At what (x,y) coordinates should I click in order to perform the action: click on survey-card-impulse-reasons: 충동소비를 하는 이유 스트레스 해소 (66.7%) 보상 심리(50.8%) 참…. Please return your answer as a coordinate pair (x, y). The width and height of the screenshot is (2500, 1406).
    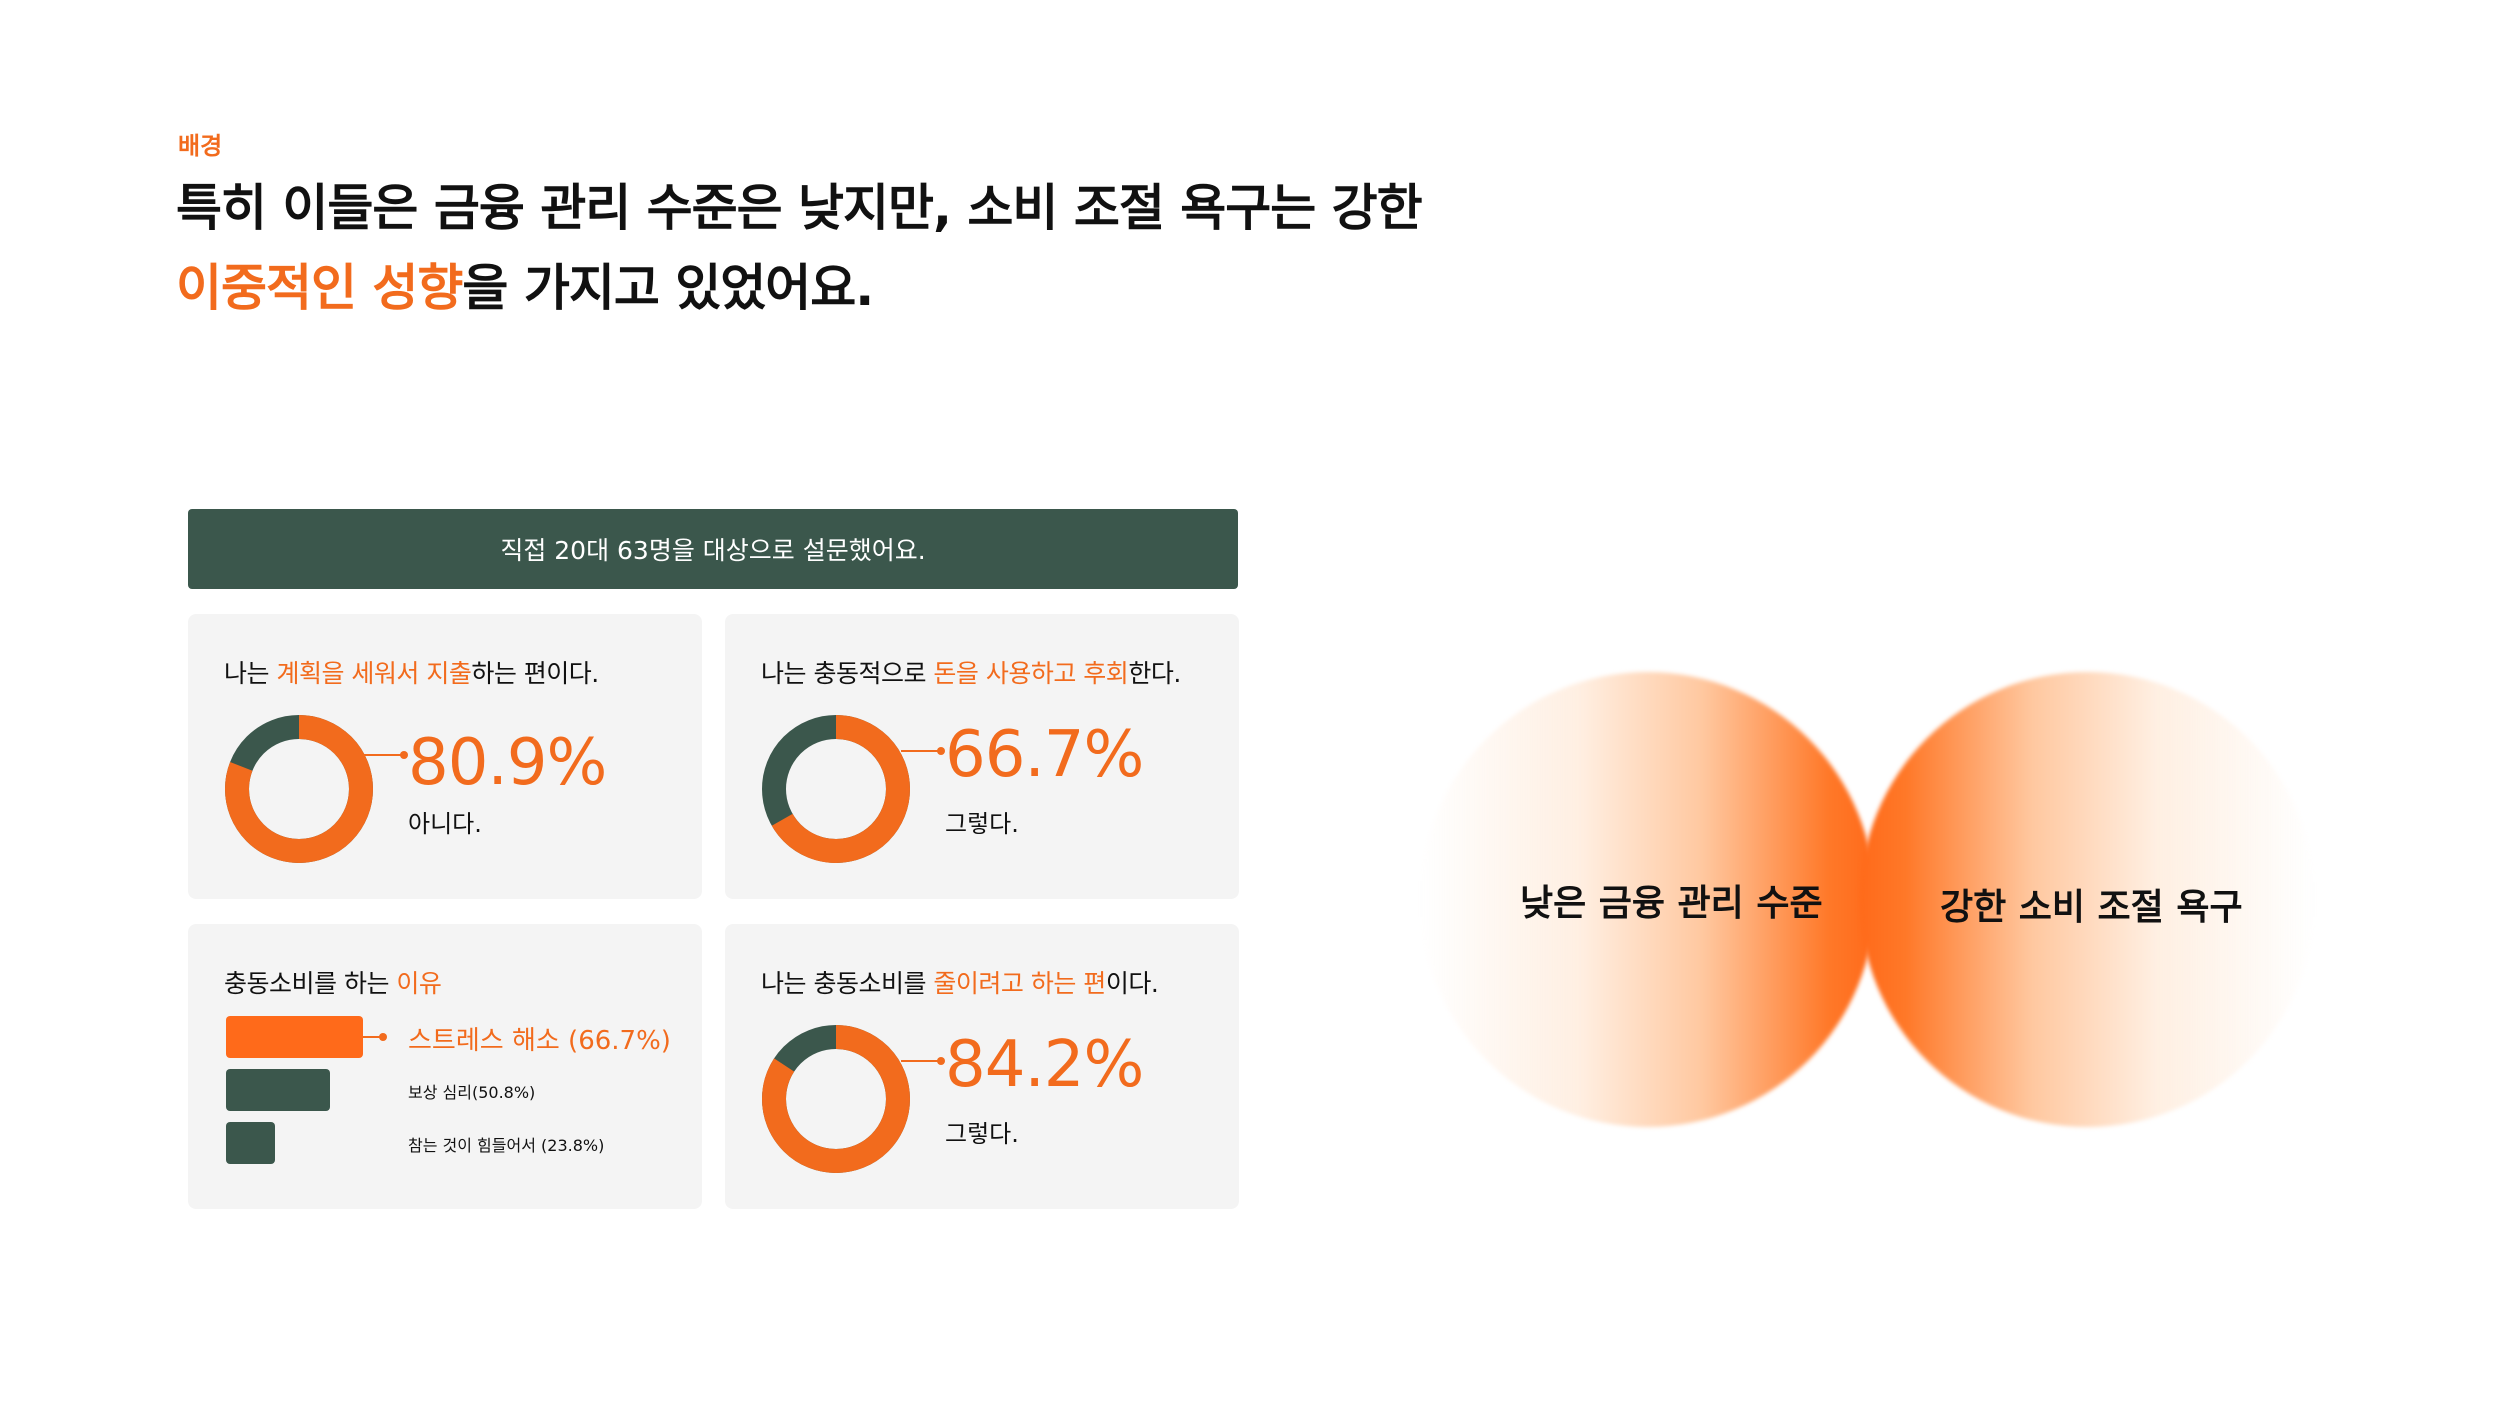
    Looking at the image, I should click on (445, 1066).